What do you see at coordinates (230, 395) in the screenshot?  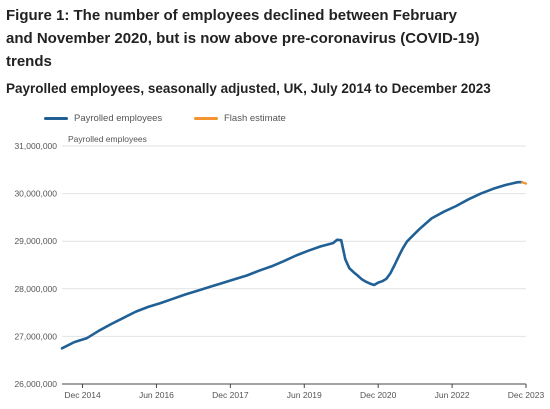 I see `x-tick-label: Dec 2017` at bounding box center [230, 395].